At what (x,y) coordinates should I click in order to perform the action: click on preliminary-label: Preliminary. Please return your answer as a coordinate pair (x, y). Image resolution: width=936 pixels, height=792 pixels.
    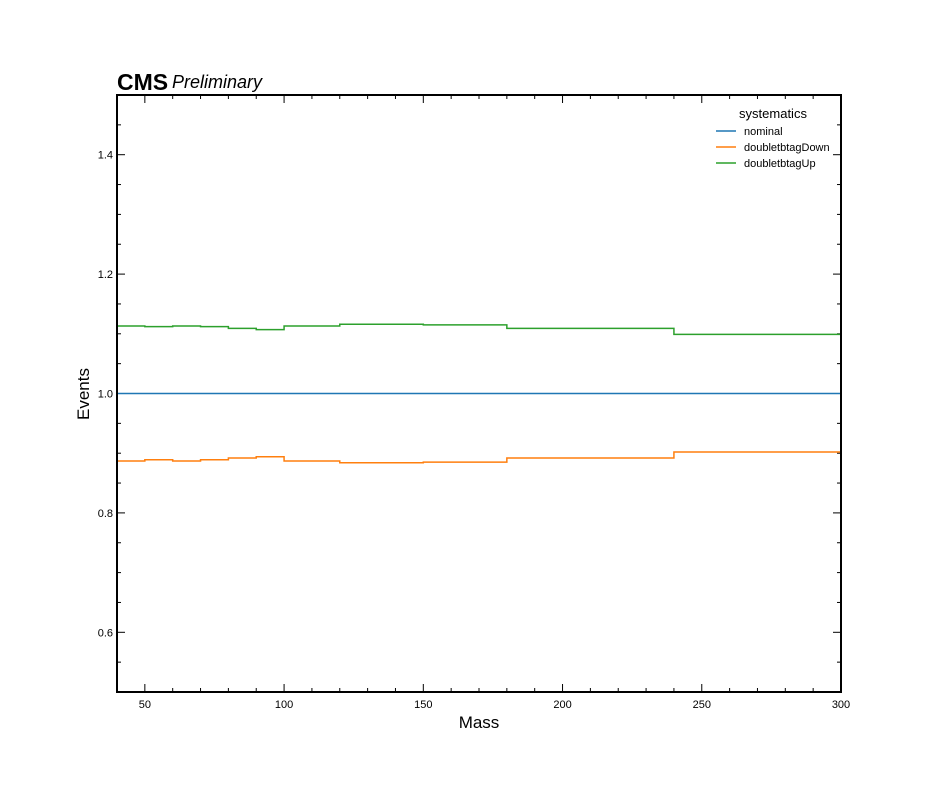
    Looking at the image, I should click on (217, 82).